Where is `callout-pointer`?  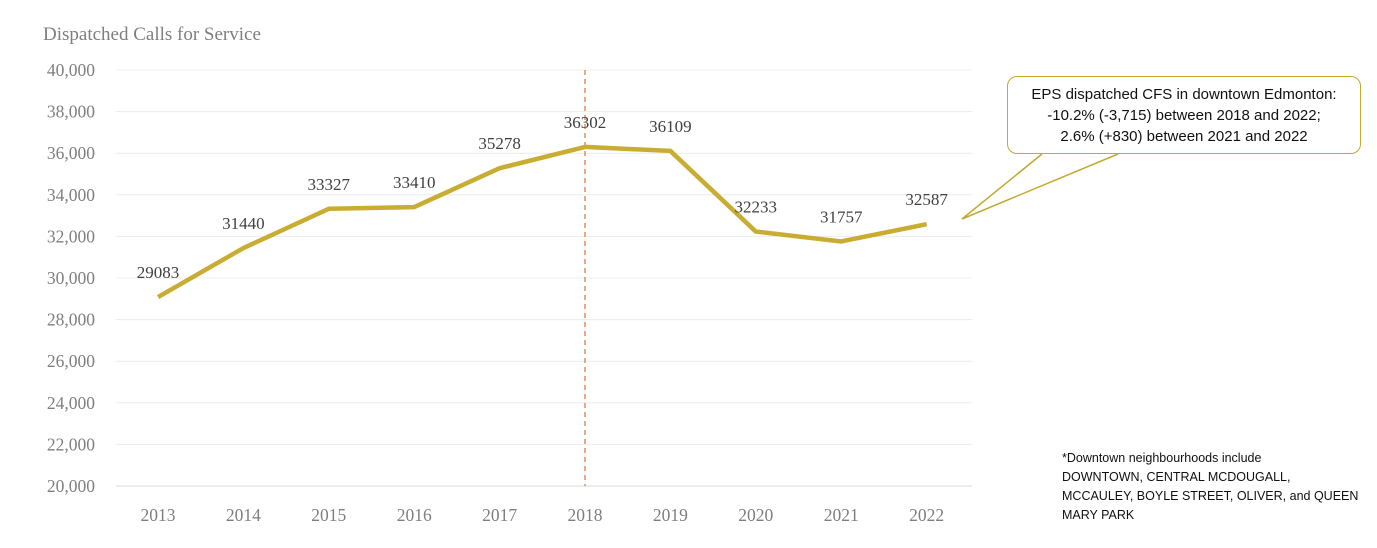
callout-pointer is located at coordinates (1040, 186).